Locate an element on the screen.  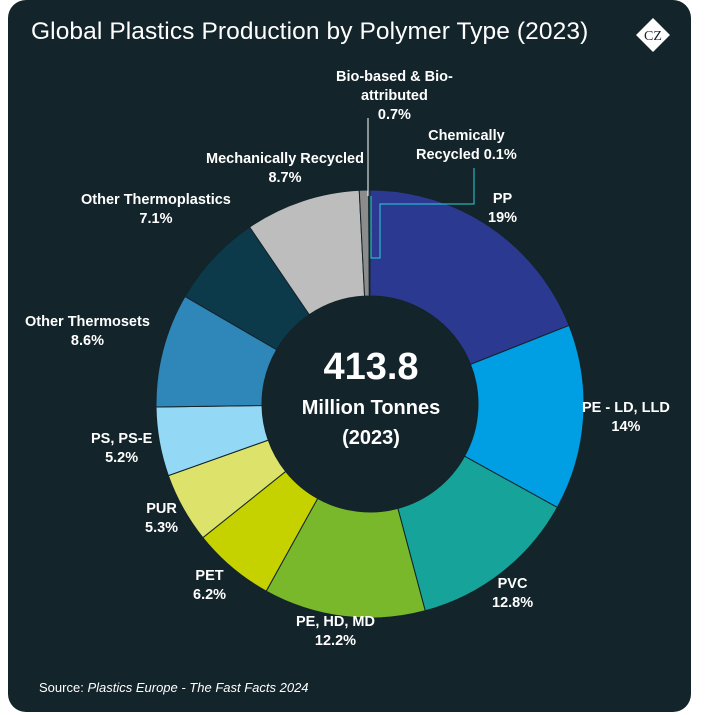
label-pur: PUR 5.3% is located at coordinates (162, 518).